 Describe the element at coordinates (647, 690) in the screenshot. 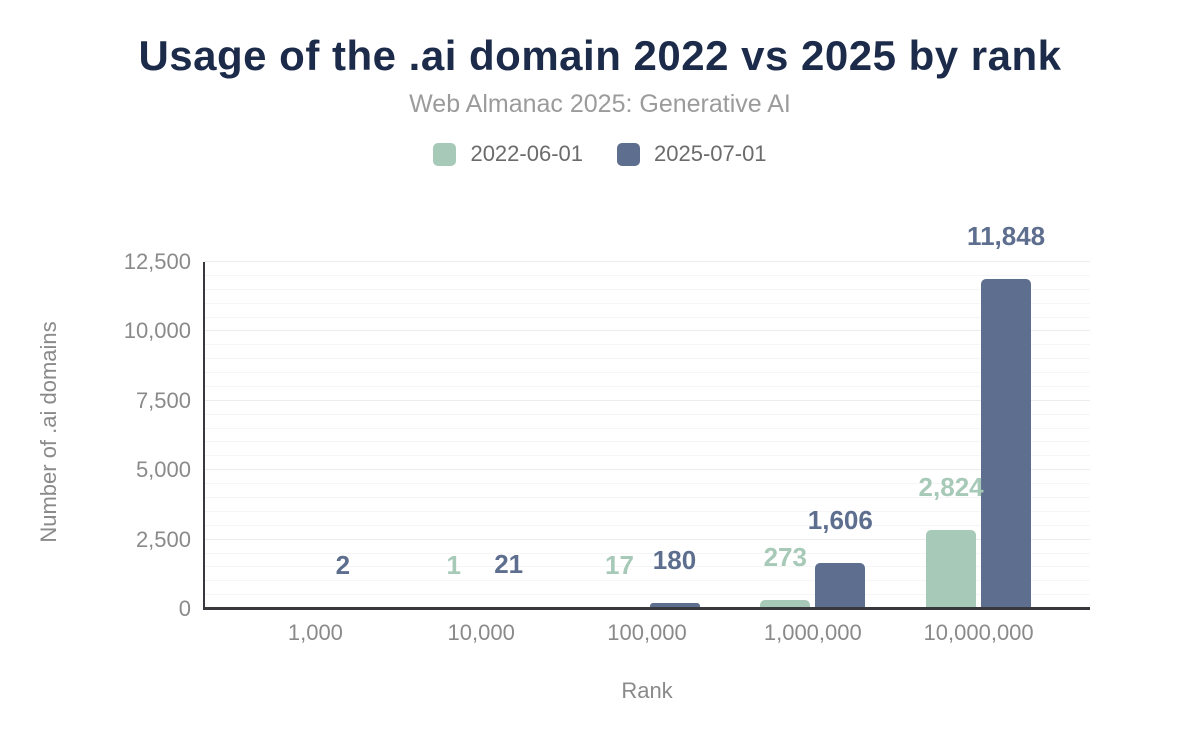

I see `x-axis-title: Rank` at that location.